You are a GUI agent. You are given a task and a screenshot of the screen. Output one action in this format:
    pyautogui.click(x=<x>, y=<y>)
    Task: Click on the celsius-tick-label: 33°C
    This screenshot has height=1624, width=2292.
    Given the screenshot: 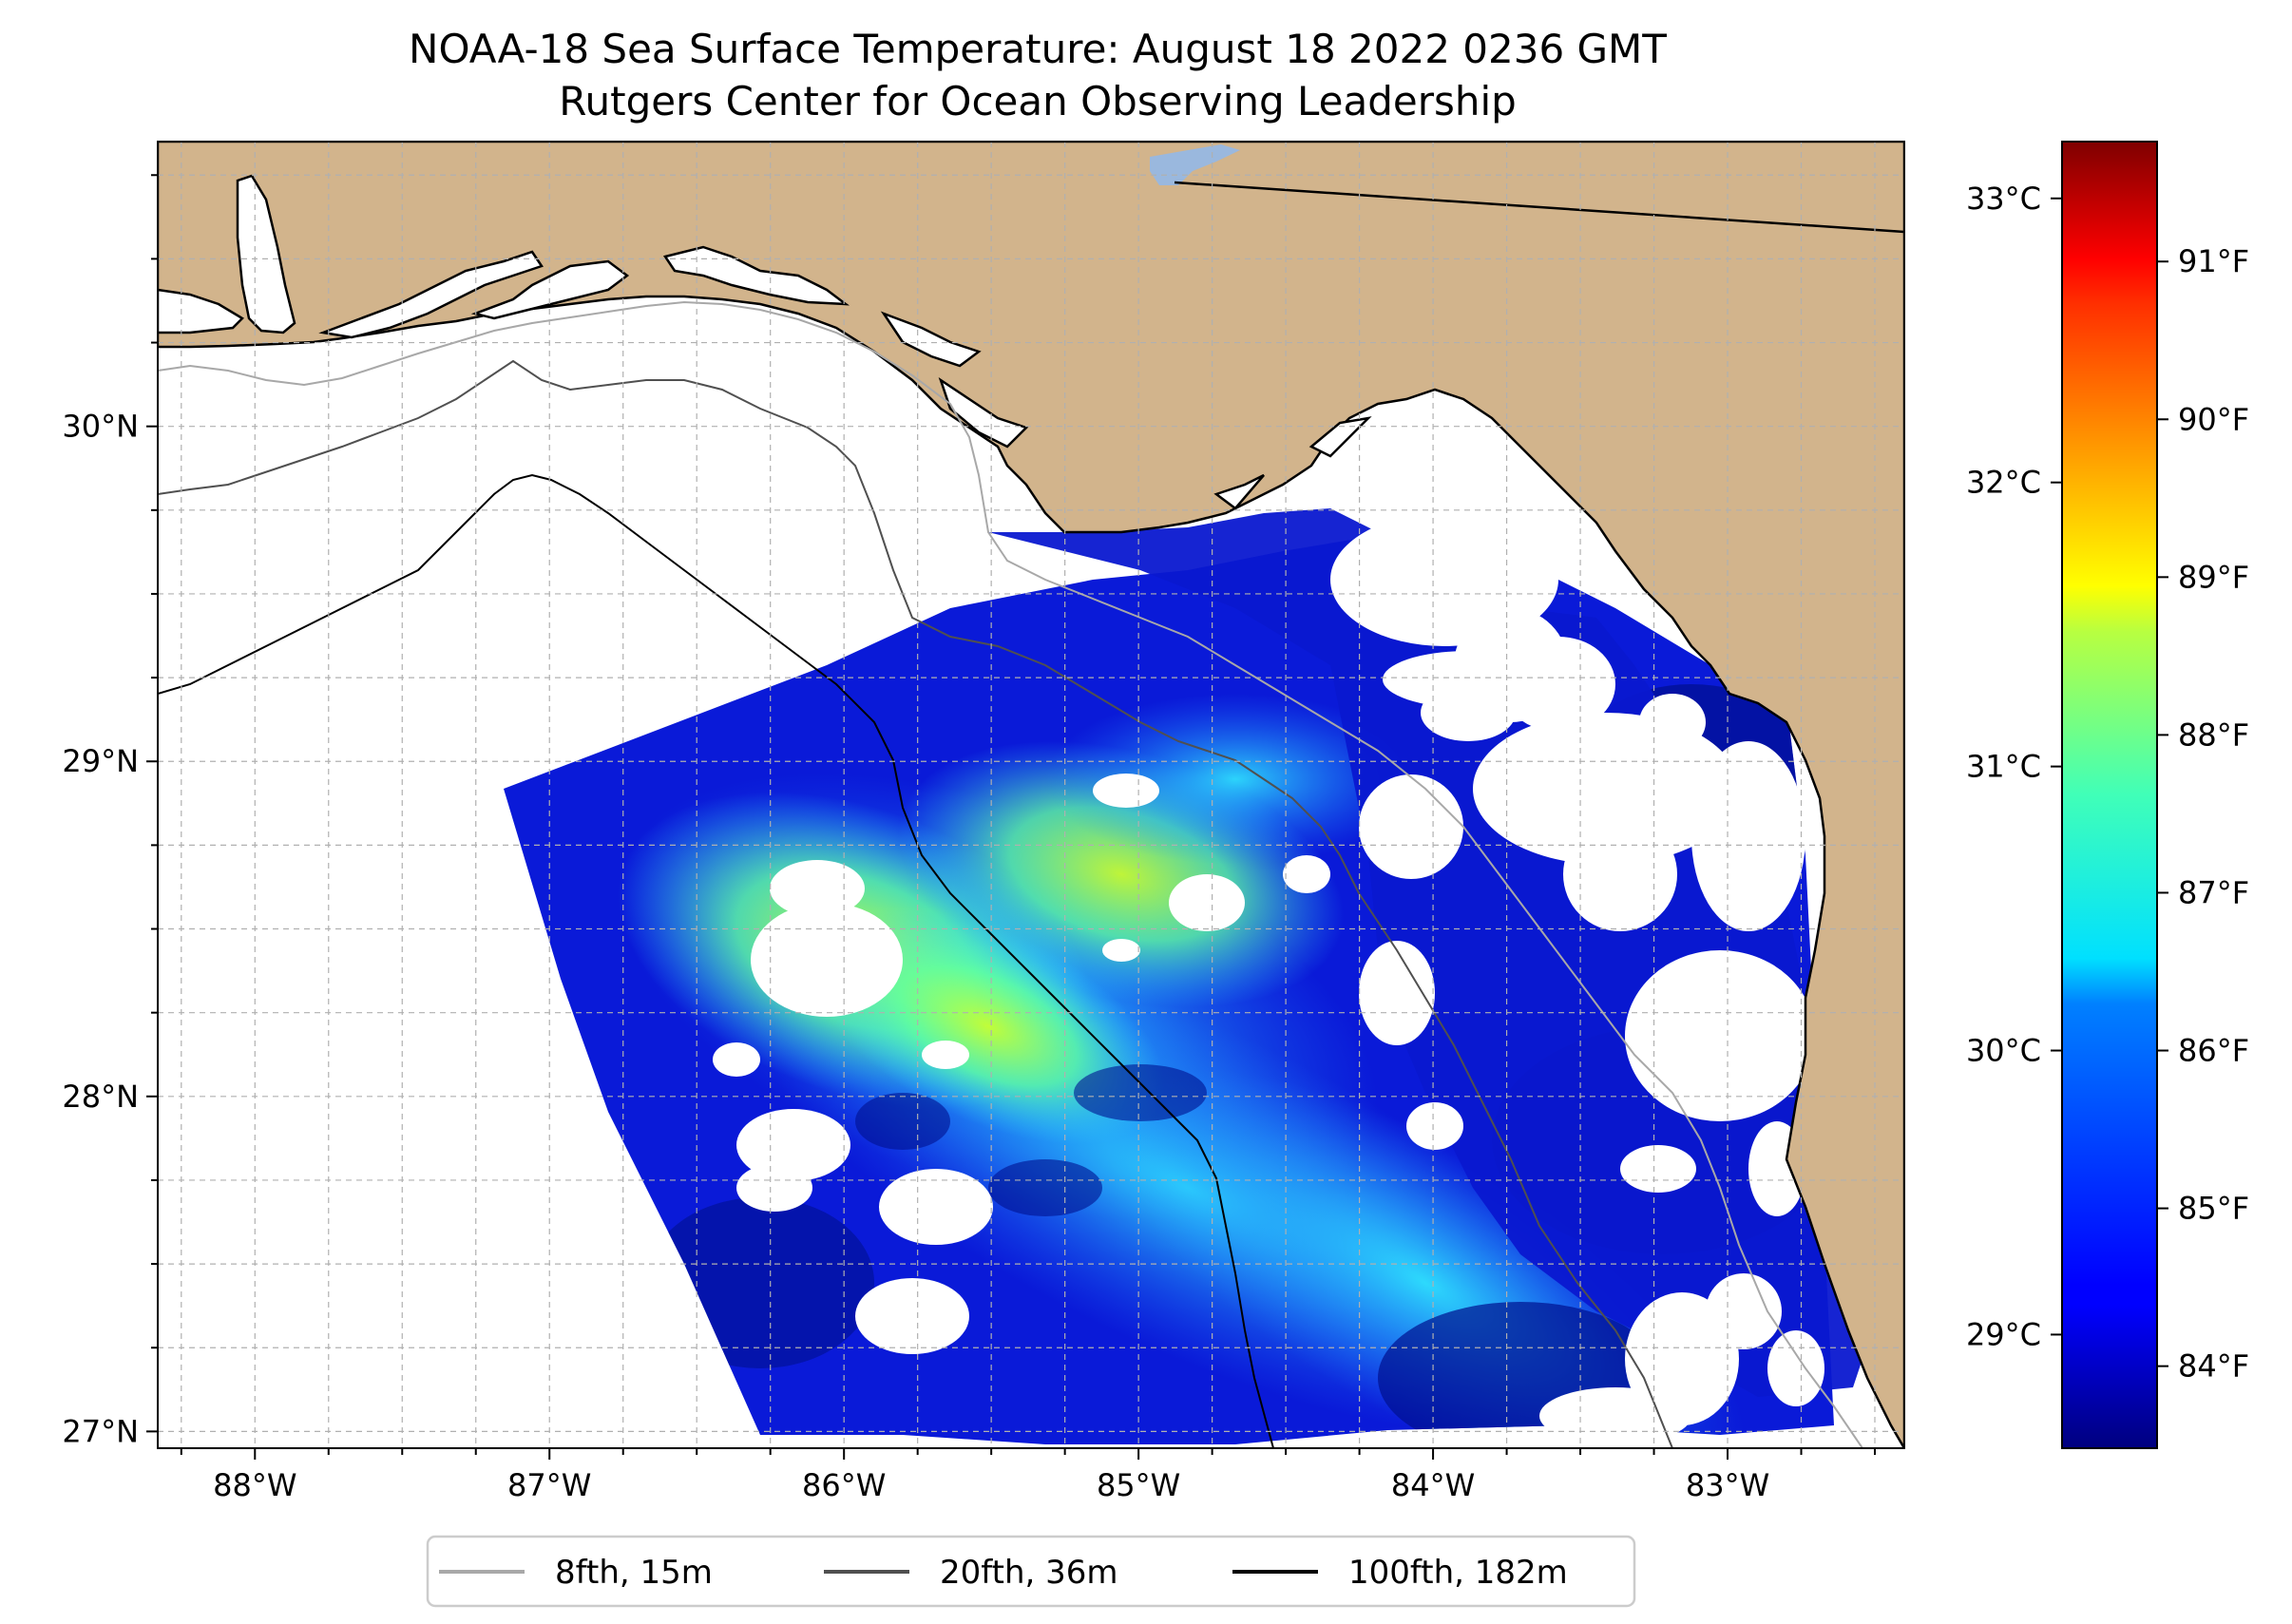 What is the action you would take?
    pyautogui.click(x=2003, y=199)
    